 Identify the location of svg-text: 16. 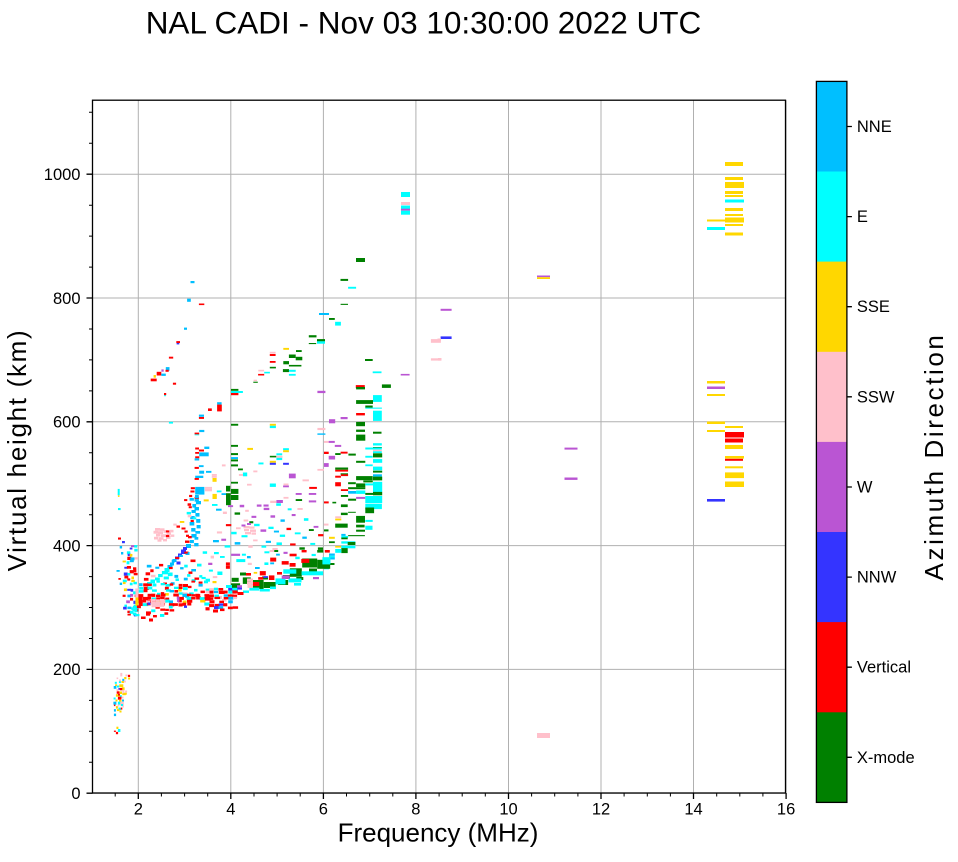
(786, 810).